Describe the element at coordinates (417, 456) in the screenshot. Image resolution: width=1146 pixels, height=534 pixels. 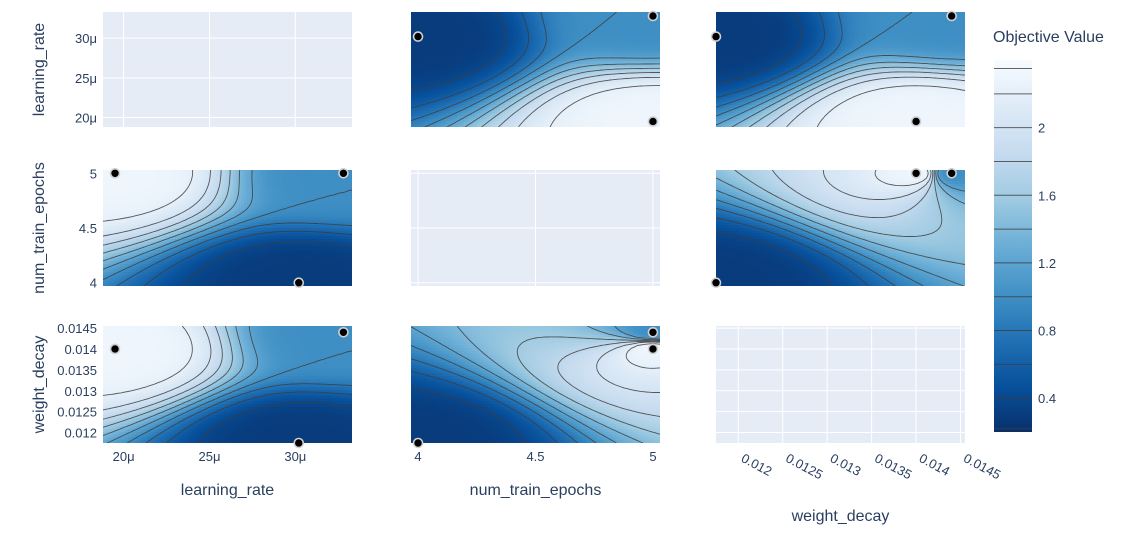
I see `x-tick-label: 4` at that location.